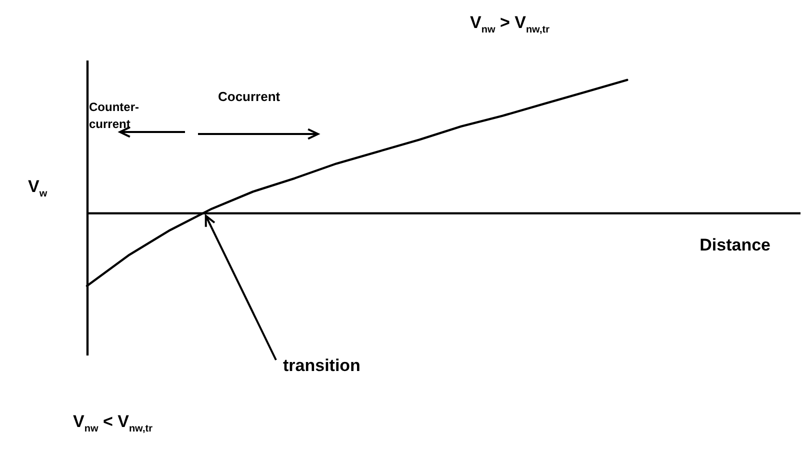 The height and width of the screenshot is (451, 808). What do you see at coordinates (249, 96) in the screenshot?
I see `annotation: Cocurrent` at bounding box center [249, 96].